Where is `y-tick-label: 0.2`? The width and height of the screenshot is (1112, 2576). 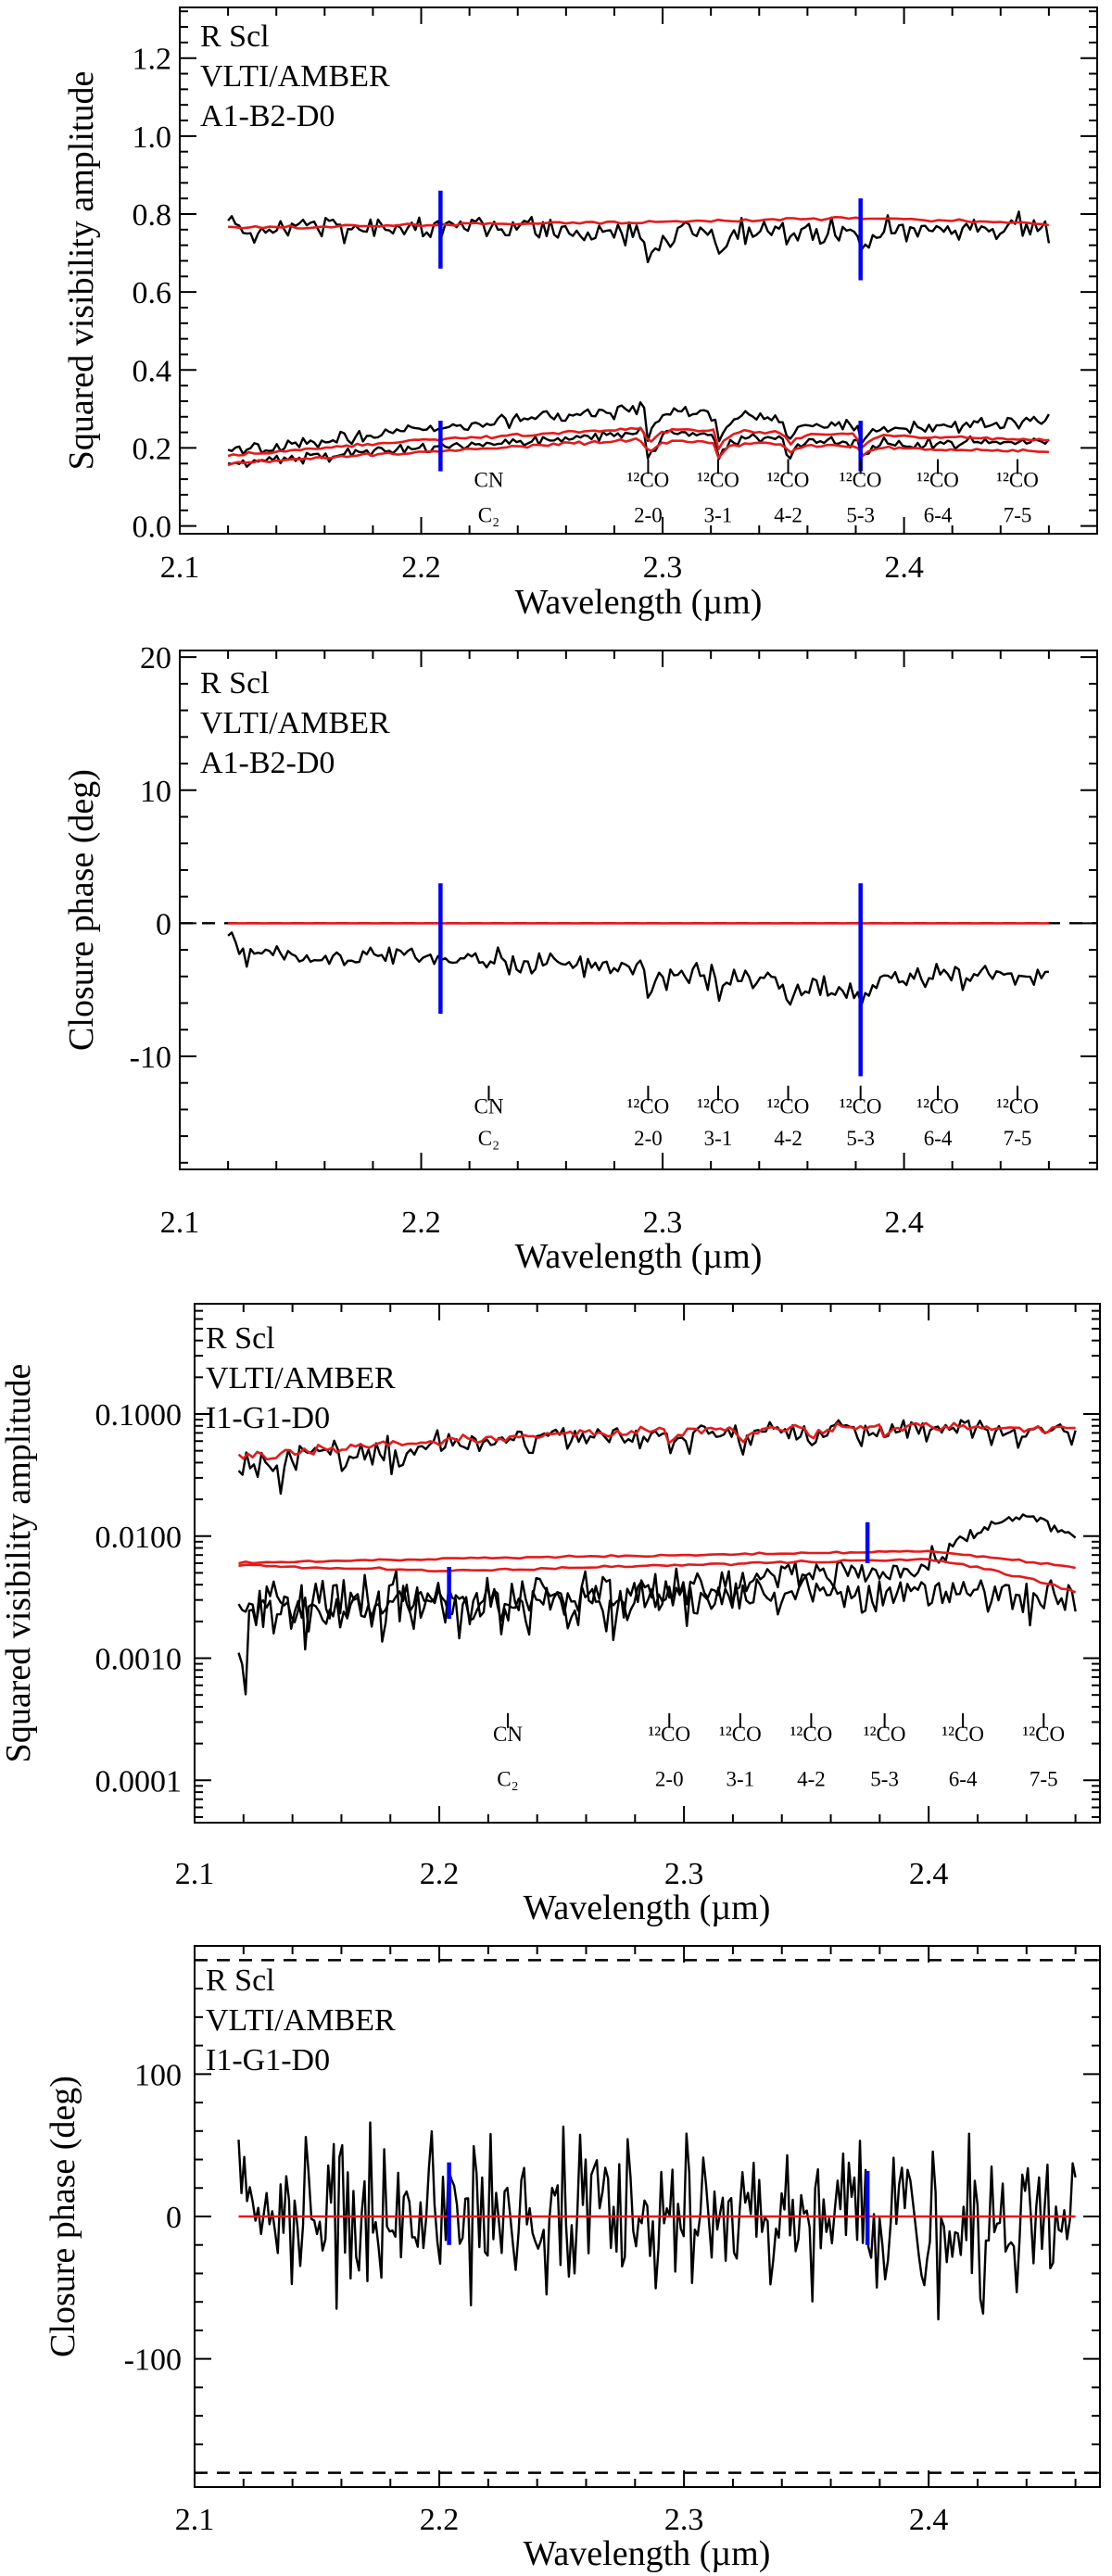 y-tick-label: 0.2 is located at coordinates (152, 449).